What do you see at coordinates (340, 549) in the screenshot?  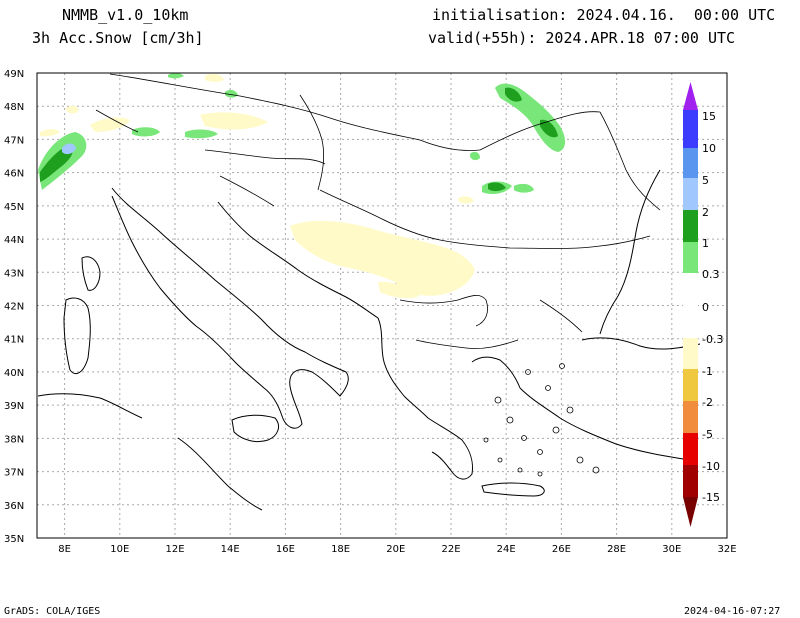 I see `lon-label: 18E` at bounding box center [340, 549].